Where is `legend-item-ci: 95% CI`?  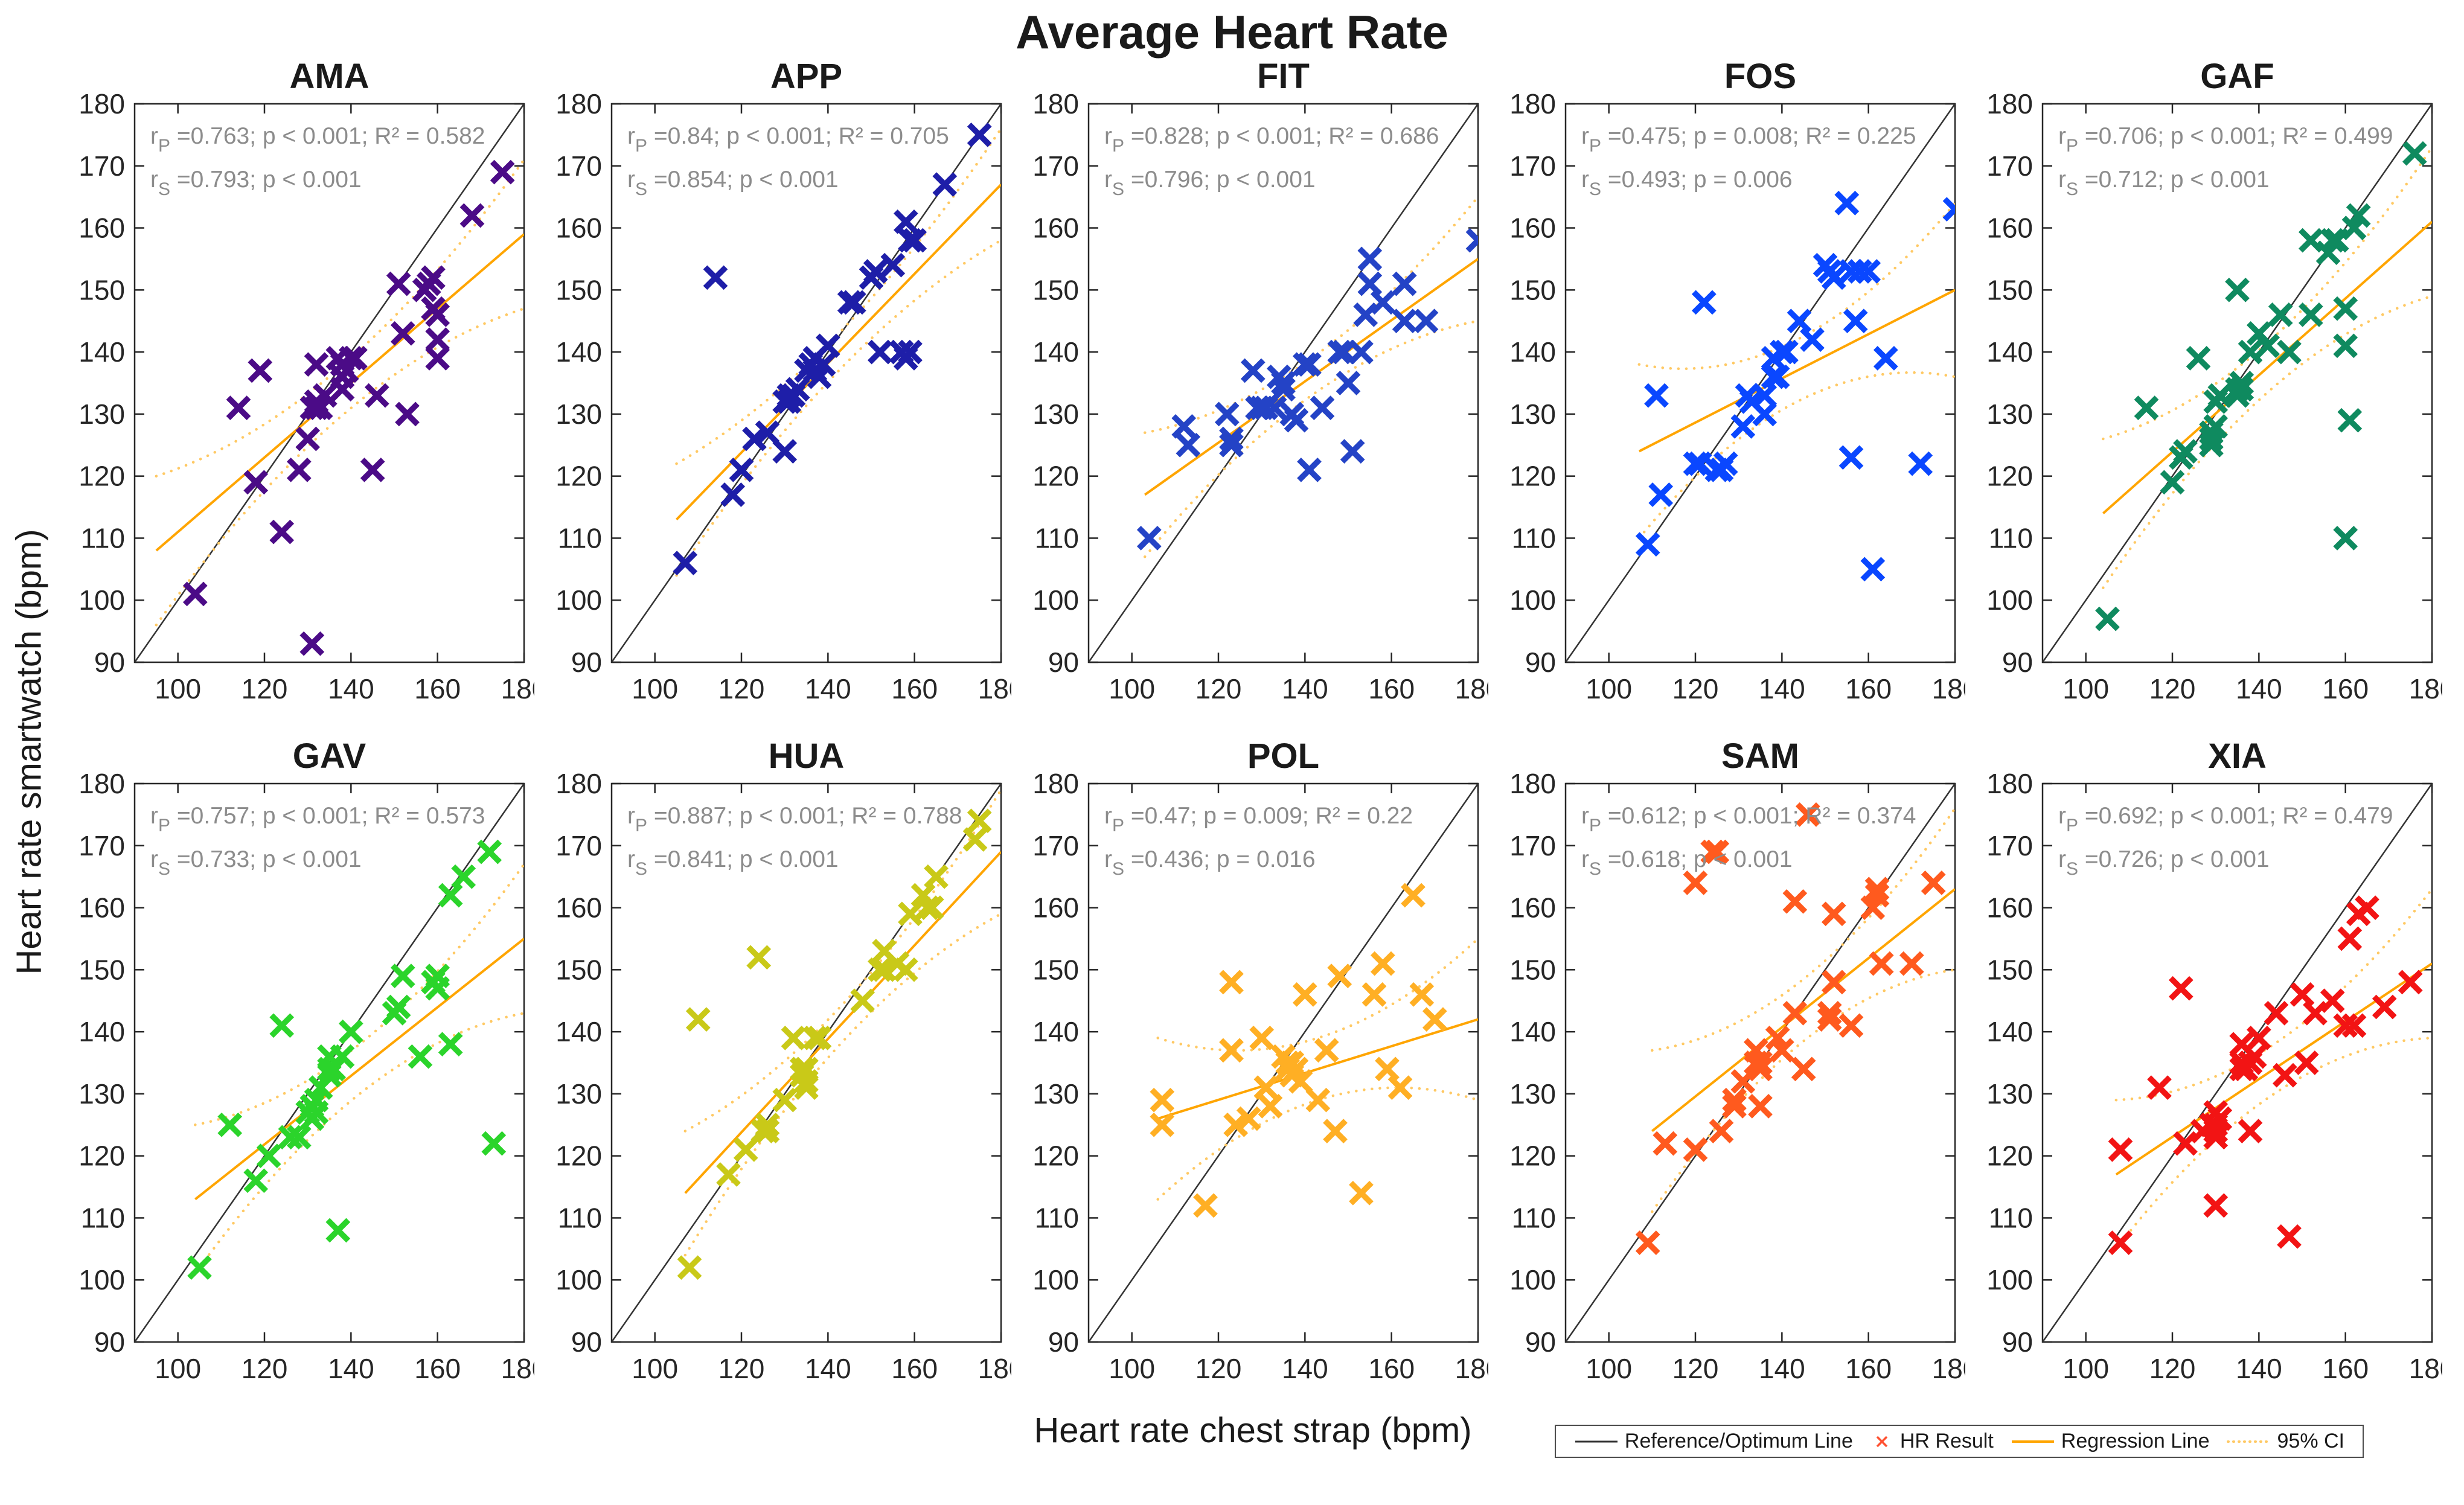
legend-item-ci: 95% CI is located at coordinates (2285, 1441).